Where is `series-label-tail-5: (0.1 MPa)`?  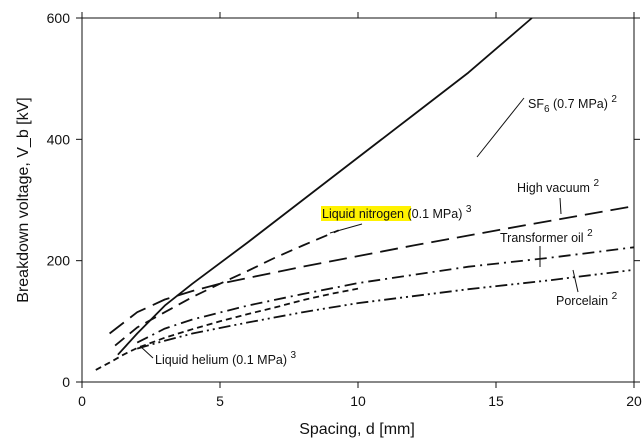
series-label-tail-5: (0.1 MPa) is located at coordinates (260, 360).